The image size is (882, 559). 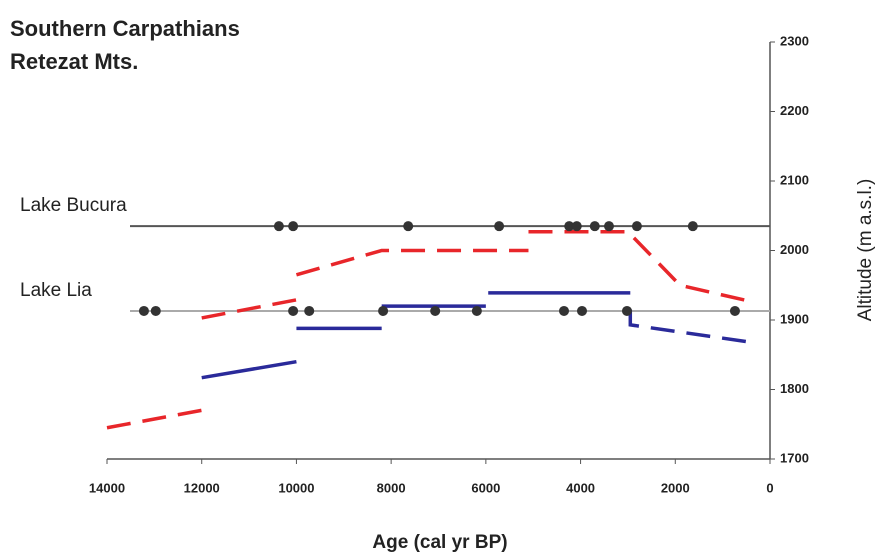 What do you see at coordinates (56, 290) in the screenshot?
I see `lake-label: Lake Lia` at bounding box center [56, 290].